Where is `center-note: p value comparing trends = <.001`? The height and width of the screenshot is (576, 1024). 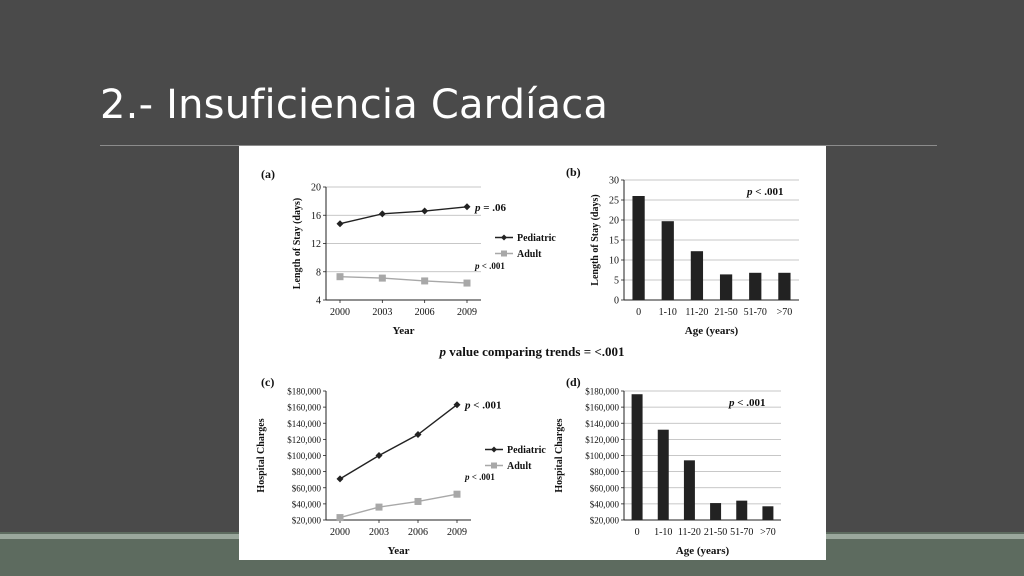
center-note: p value comparing trends = <.001 is located at coordinates (531, 351).